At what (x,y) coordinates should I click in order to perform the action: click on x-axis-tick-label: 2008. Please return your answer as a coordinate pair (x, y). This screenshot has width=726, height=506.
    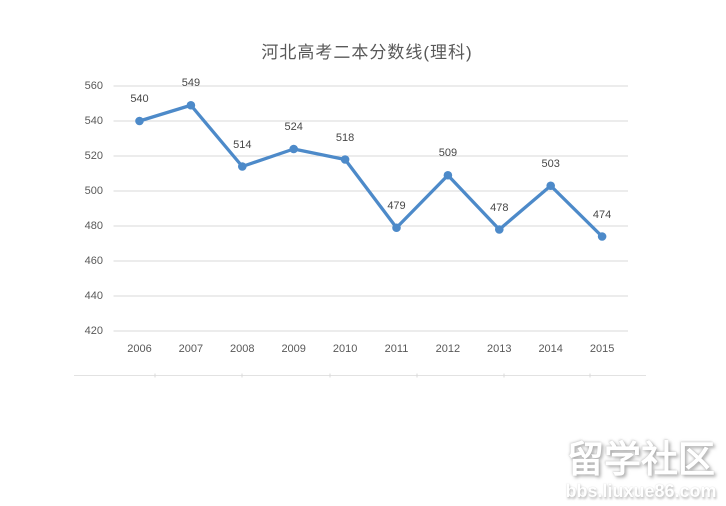
    Looking at the image, I should click on (242, 349).